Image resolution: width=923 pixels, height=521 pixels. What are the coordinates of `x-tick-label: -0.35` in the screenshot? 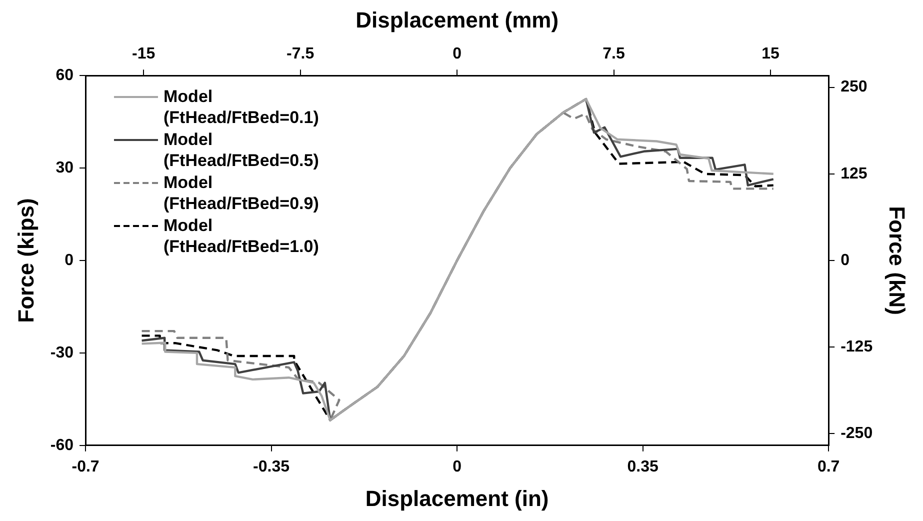 It's located at (271, 467).